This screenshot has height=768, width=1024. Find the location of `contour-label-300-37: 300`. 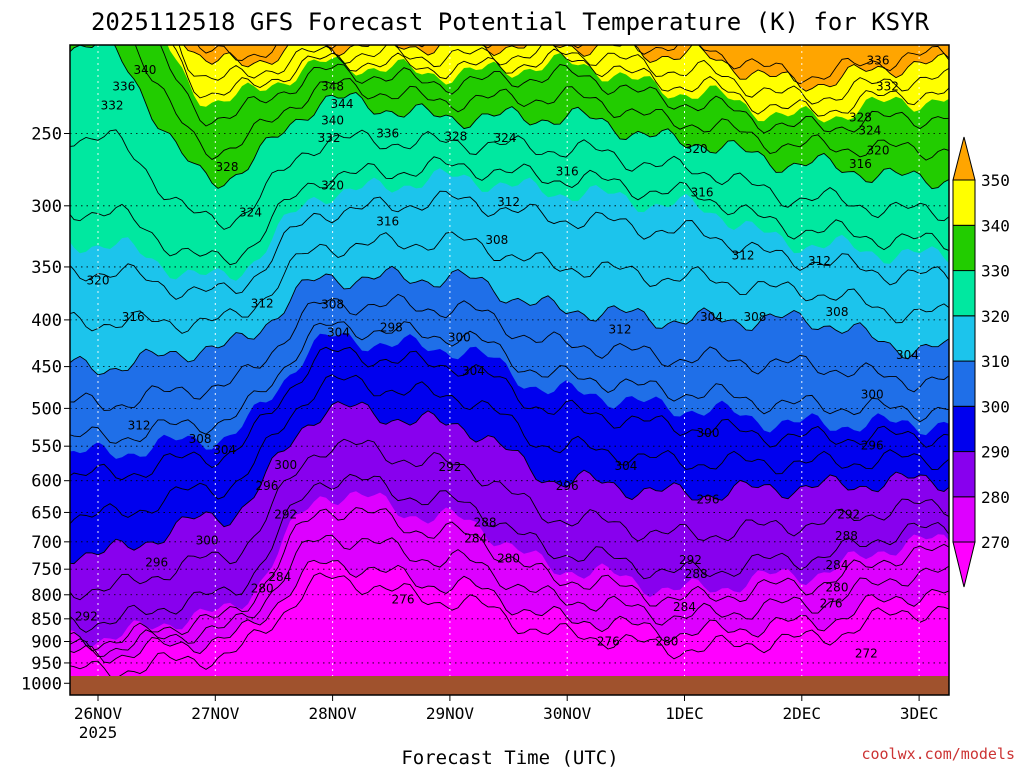

contour-label-300-37: 300 is located at coordinates (459, 337).